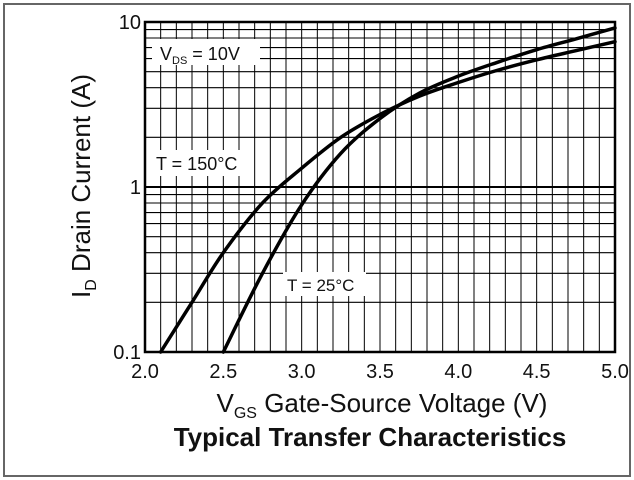  Describe the element at coordinates (130, 23) in the screenshot. I see `y-tick-label: 10` at that location.